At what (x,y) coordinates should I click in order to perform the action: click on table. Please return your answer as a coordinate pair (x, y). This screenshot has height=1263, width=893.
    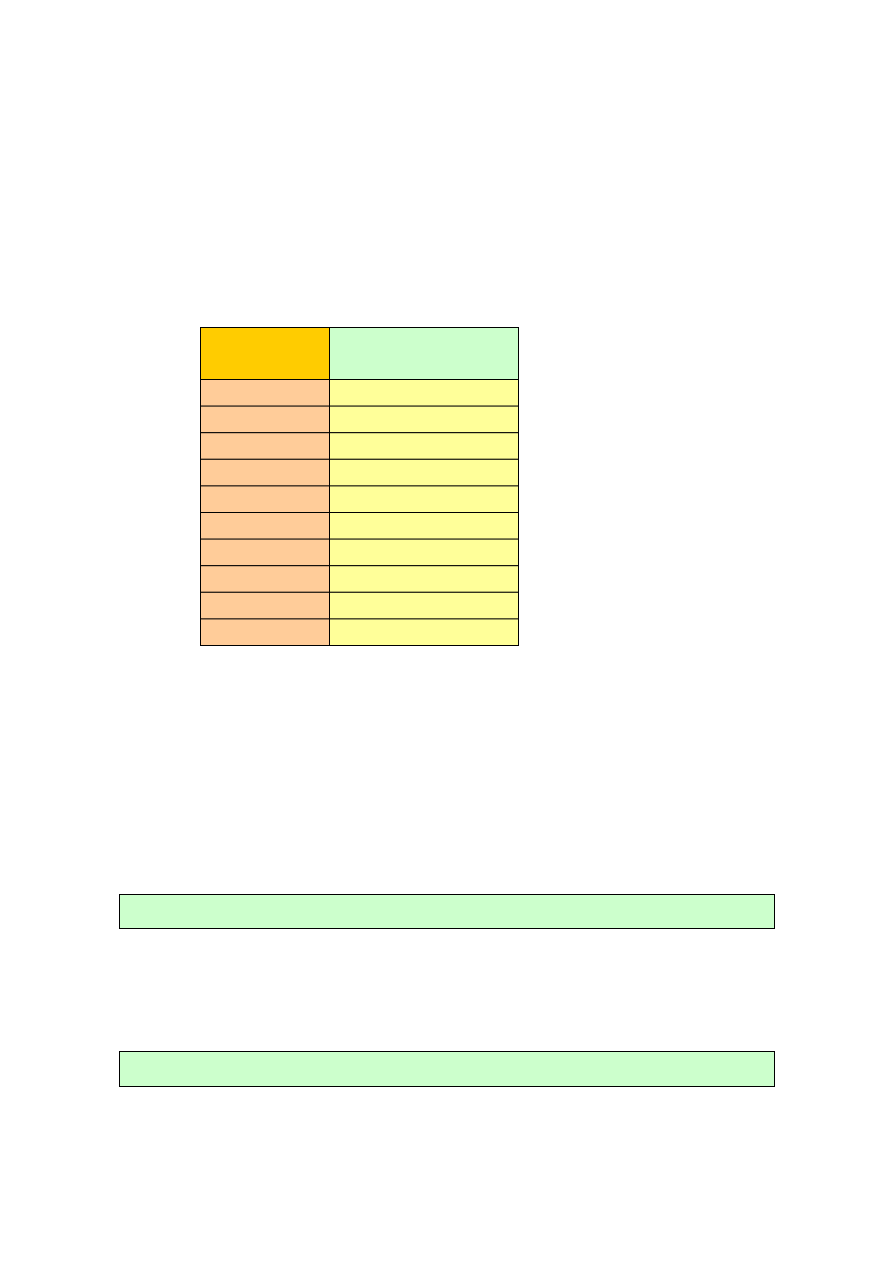
    Looking at the image, I should click on (359, 487).